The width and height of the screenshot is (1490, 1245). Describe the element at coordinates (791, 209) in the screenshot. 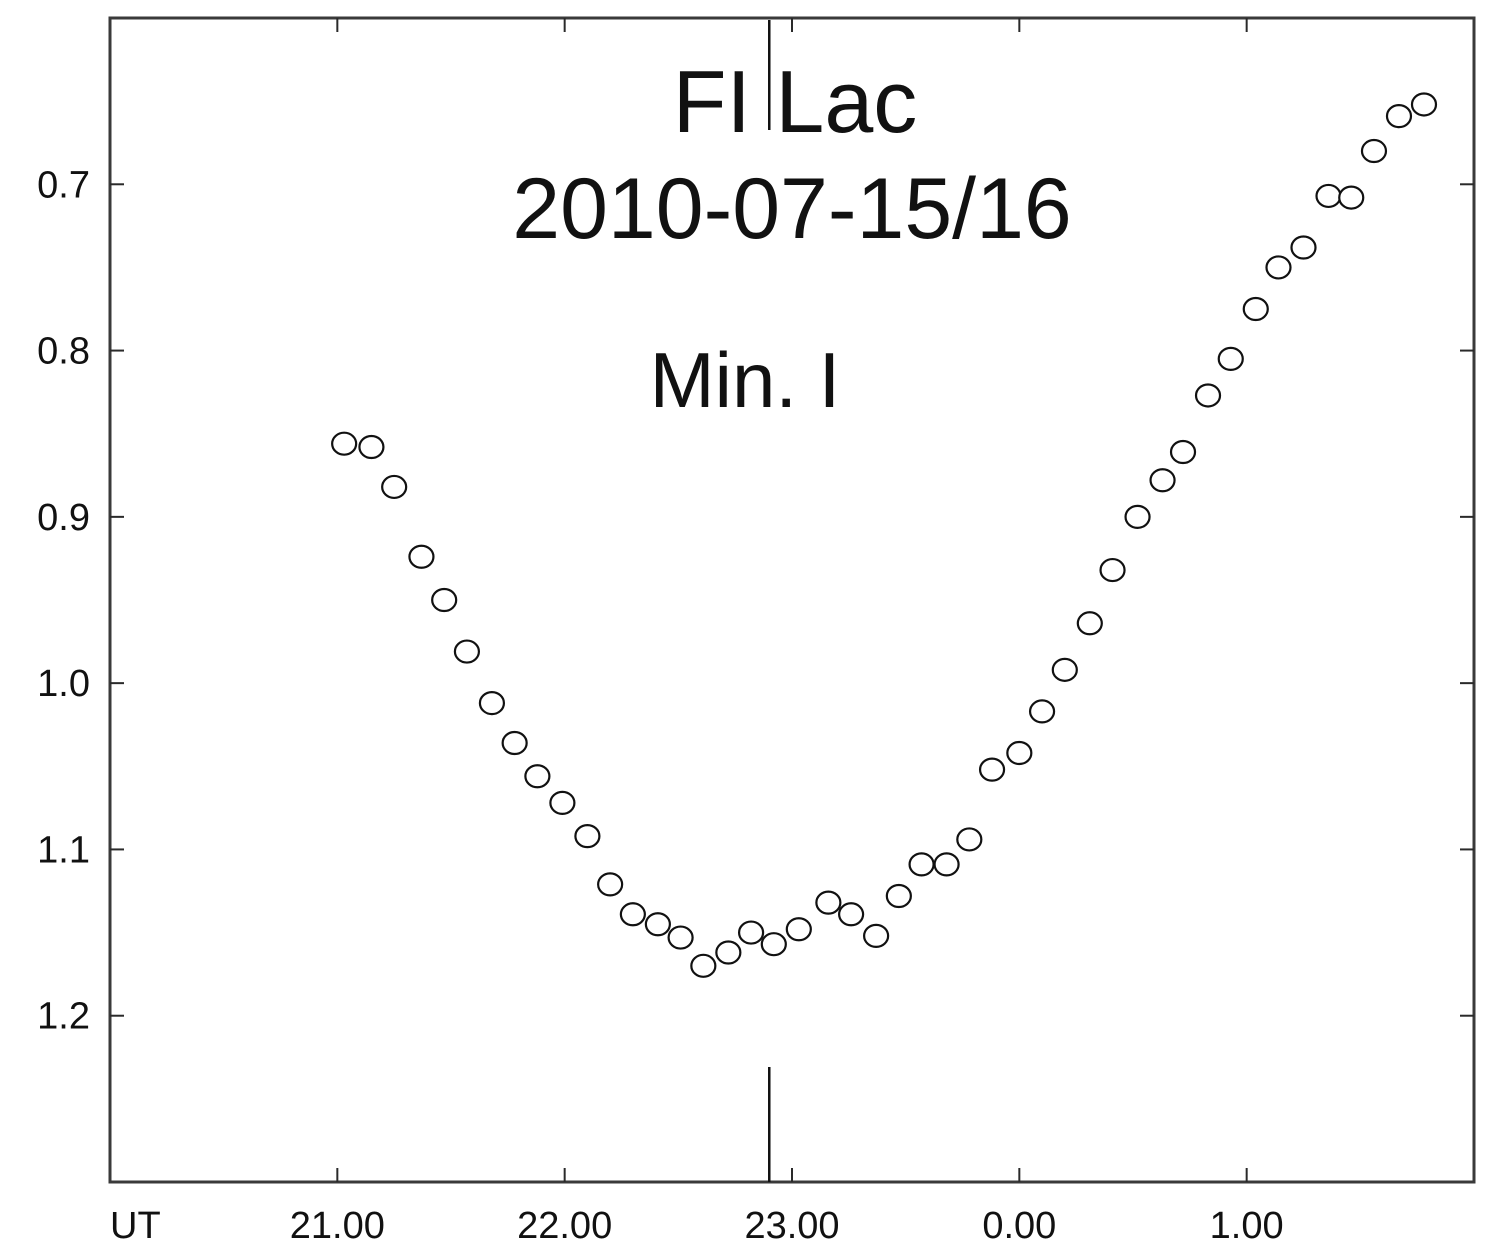

I see `chart-subtitle: 2010-07-15/16` at that location.